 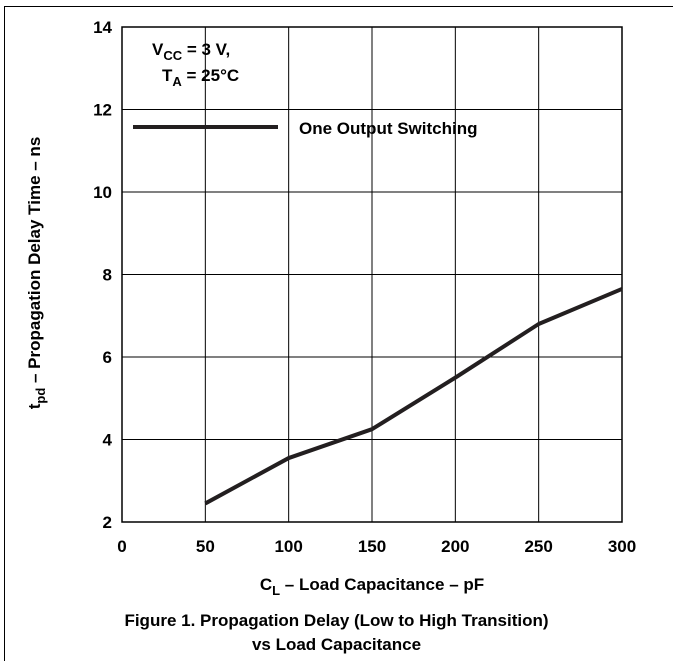 What do you see at coordinates (102, 275) in the screenshot?
I see `y-axis-ticks: 2 4 6 8 10 12 14` at bounding box center [102, 275].